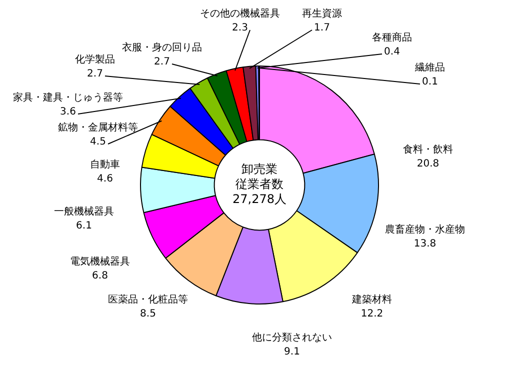 The width and height of the screenshot is (507, 366). Describe the element at coordinates (429, 68) in the screenshot. I see `slice-label: 繊維品` at that location.